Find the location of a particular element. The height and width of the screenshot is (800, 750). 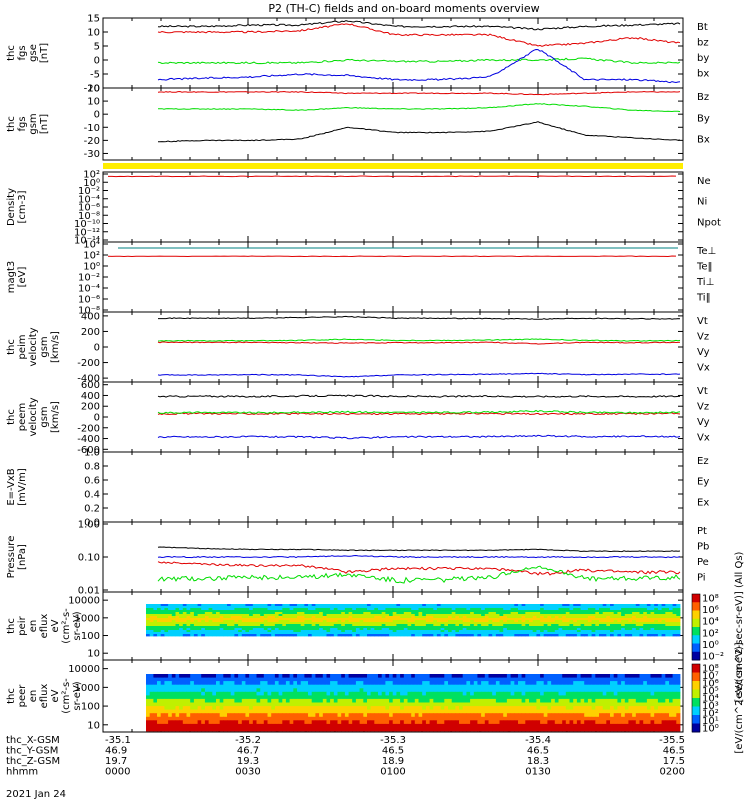

y-label: fgs is located at coordinates (22, 52).